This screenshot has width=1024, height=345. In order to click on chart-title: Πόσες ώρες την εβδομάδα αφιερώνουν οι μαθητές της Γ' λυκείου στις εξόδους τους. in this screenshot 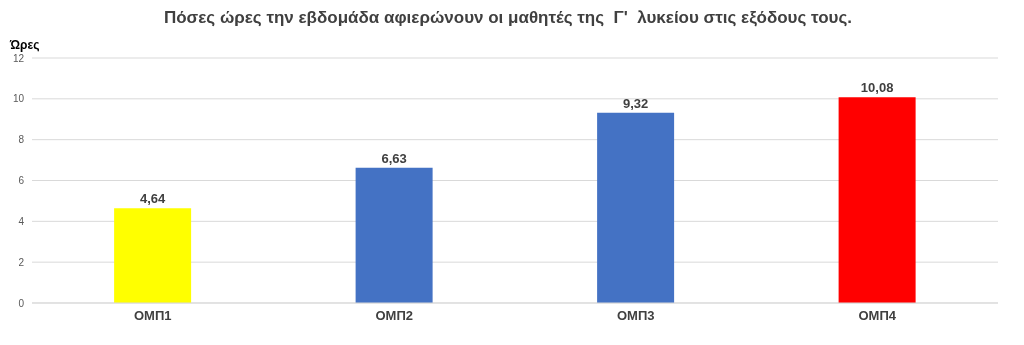, I will do `click(508, 18)`.